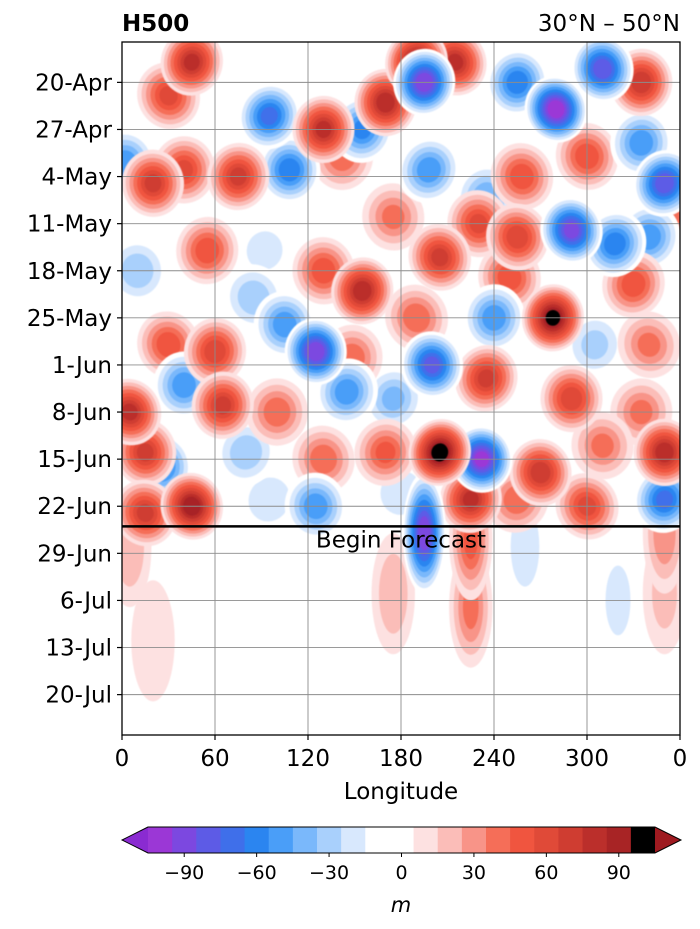 This screenshot has height=929, width=700. I want to click on chart-title-left: H500, so click(155, 24).